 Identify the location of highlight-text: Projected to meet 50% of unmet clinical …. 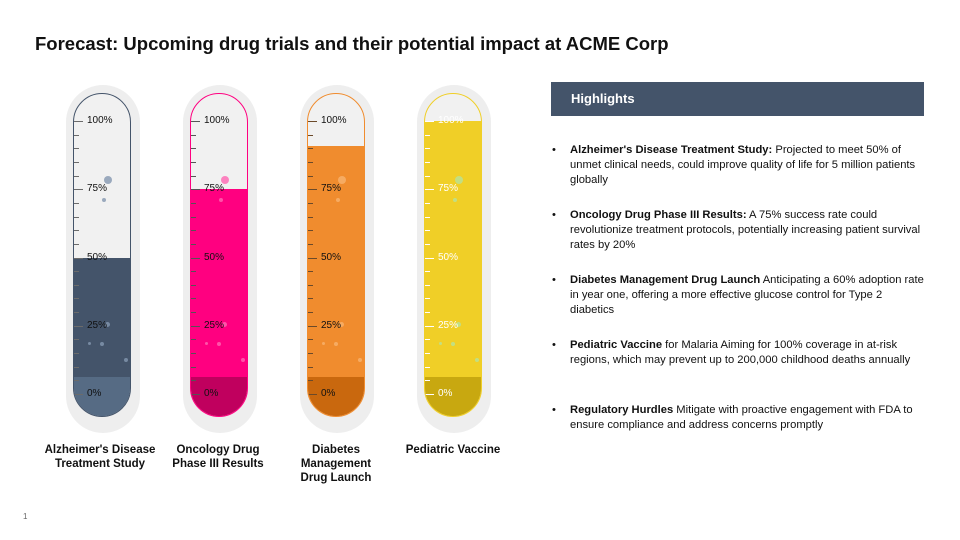
(743, 165).